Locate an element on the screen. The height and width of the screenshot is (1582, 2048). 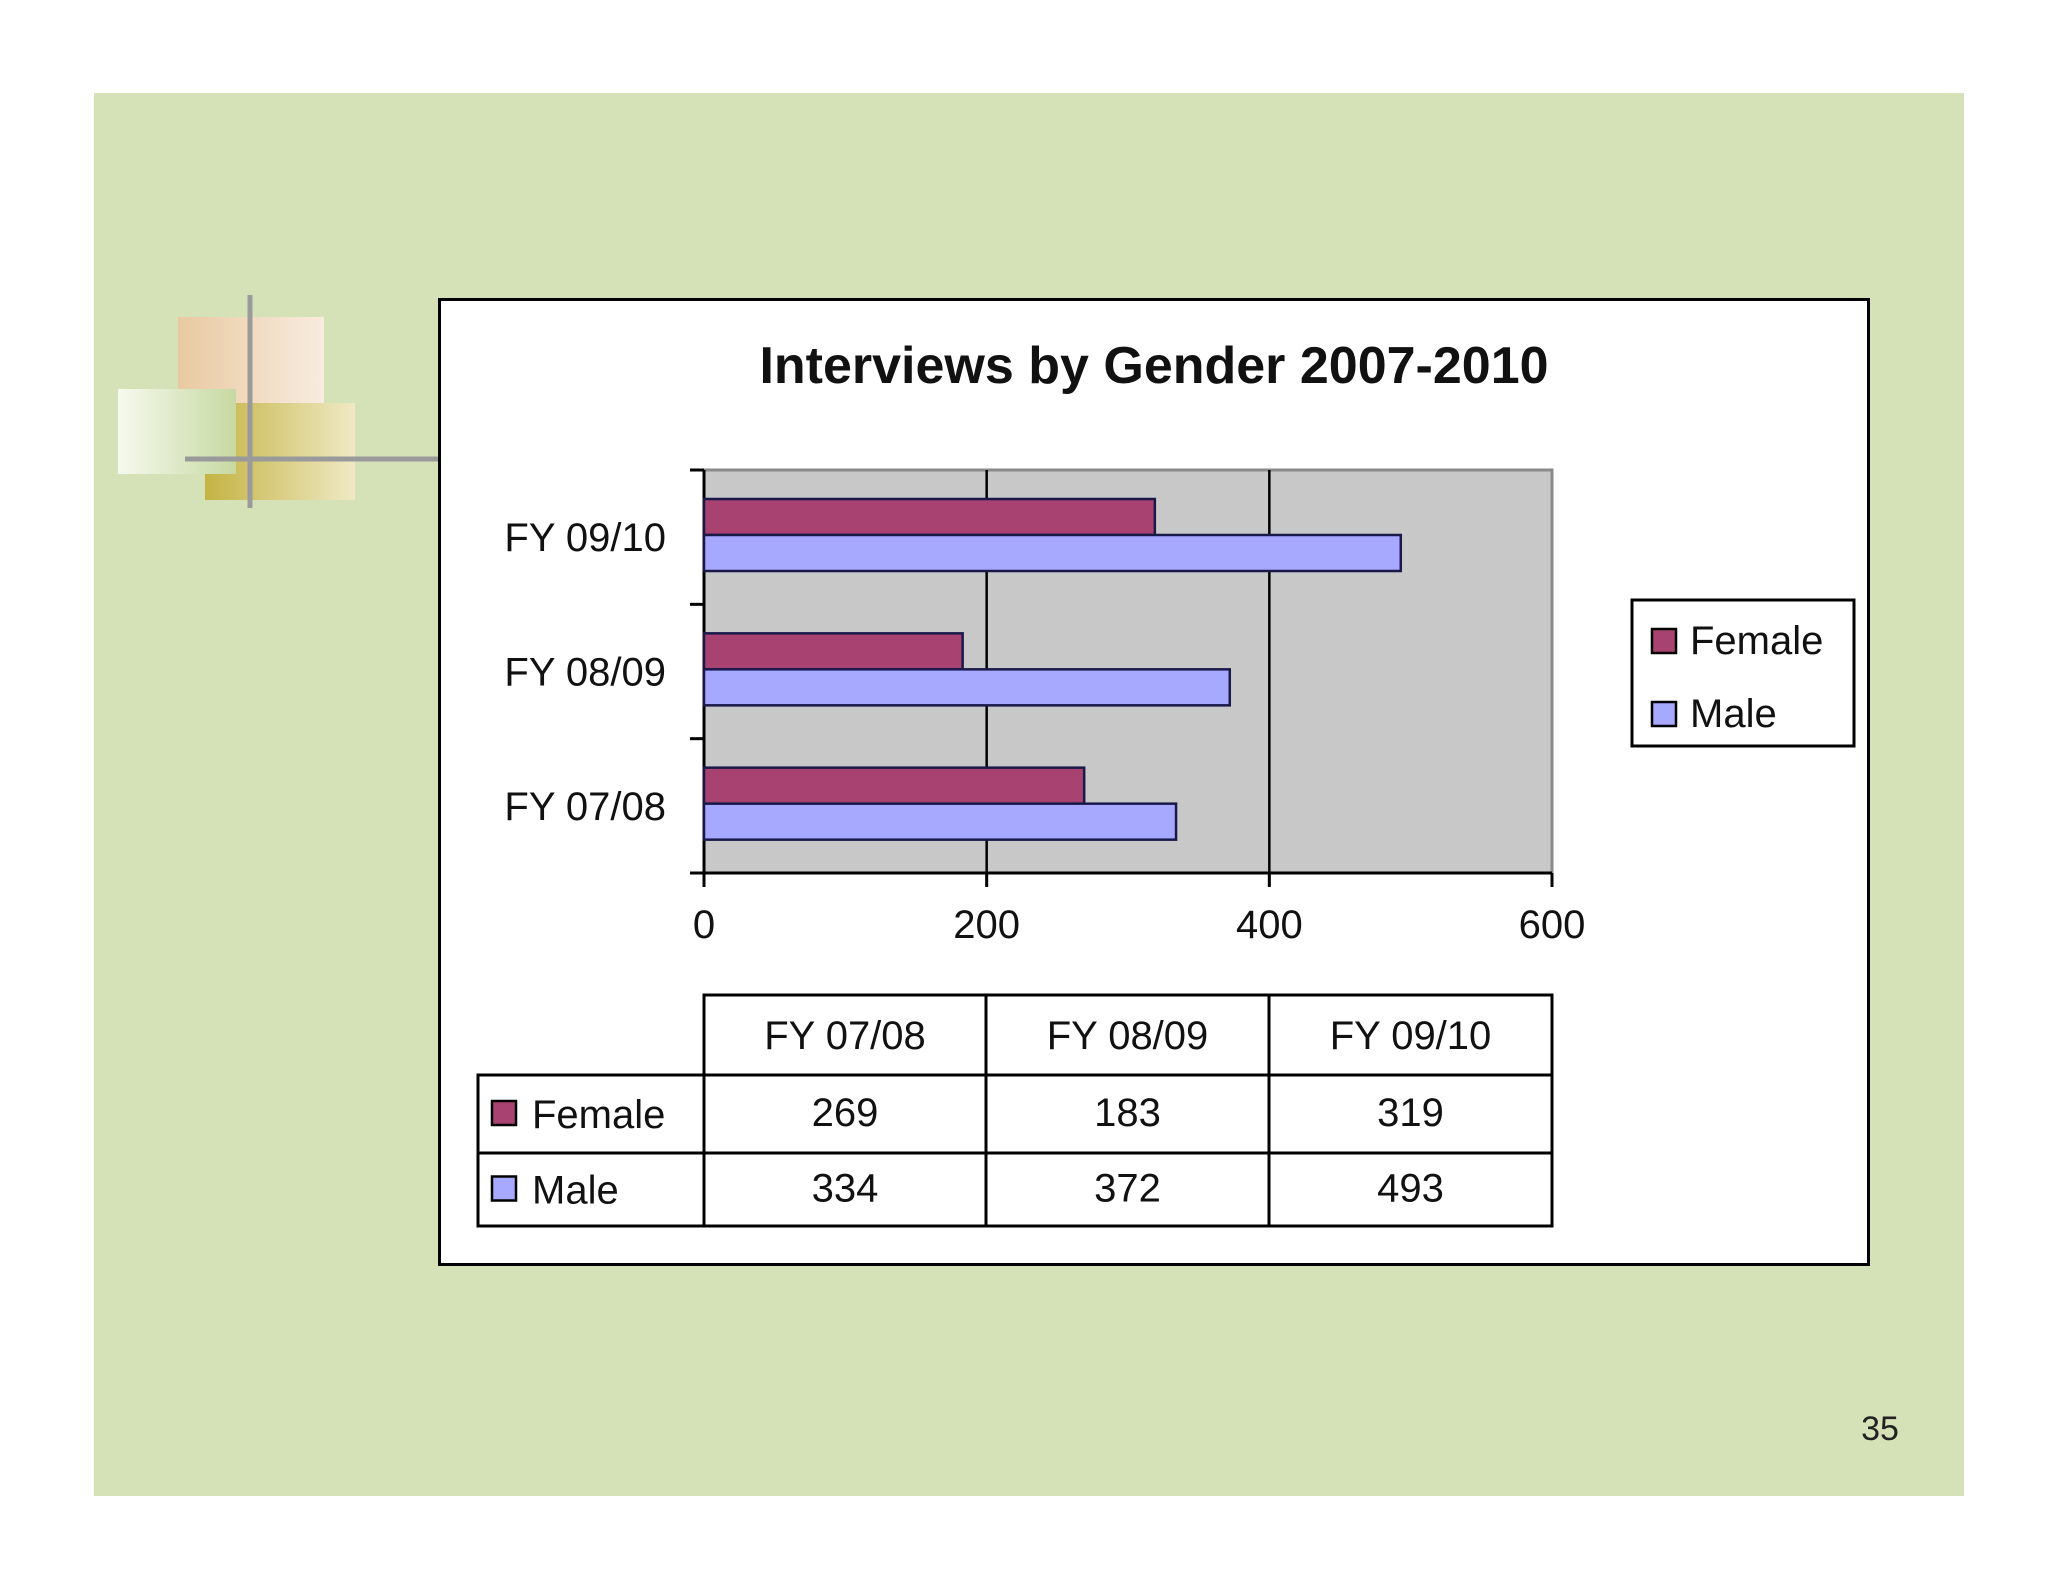
chart-title: Interviews by Gender 2007-2010 is located at coordinates (1154, 366).